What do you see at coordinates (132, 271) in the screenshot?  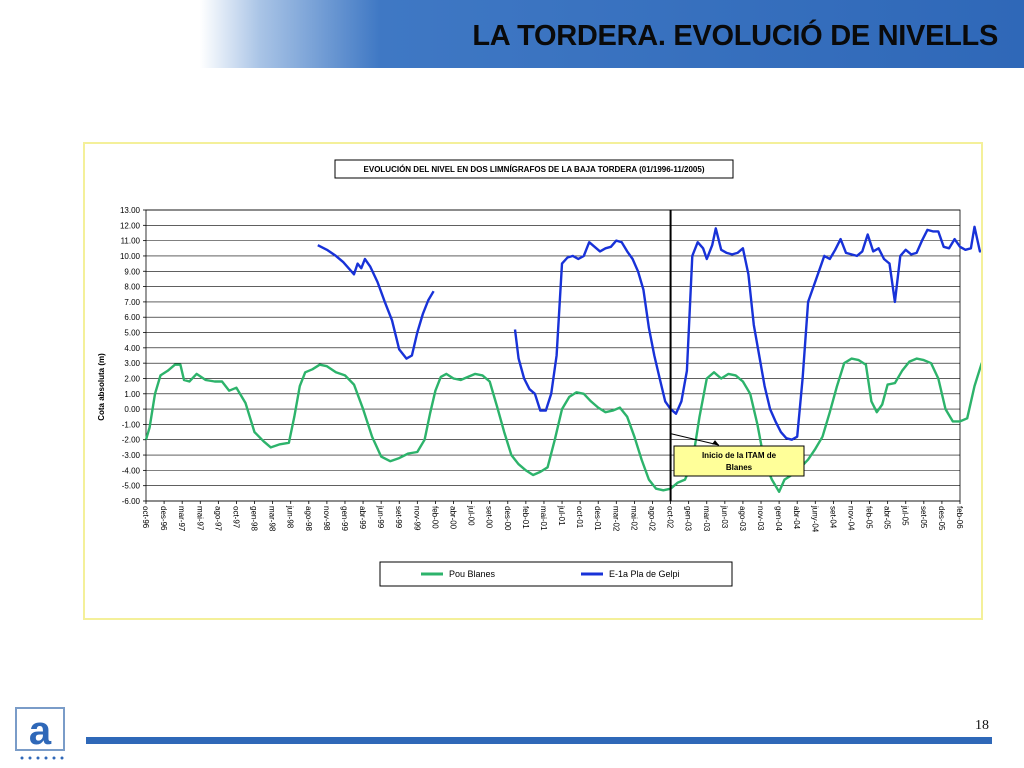 I see `y-tick-label: 9.00` at bounding box center [132, 271].